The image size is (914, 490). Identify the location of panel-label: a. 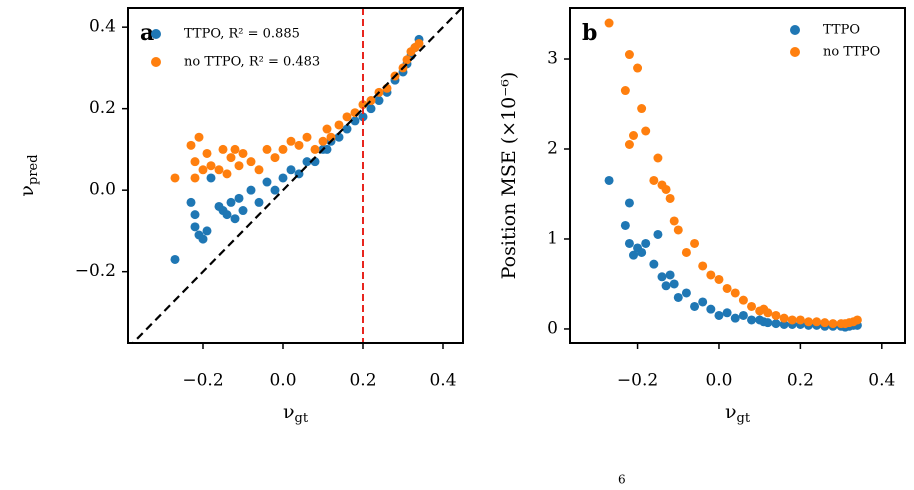
(147, 33).